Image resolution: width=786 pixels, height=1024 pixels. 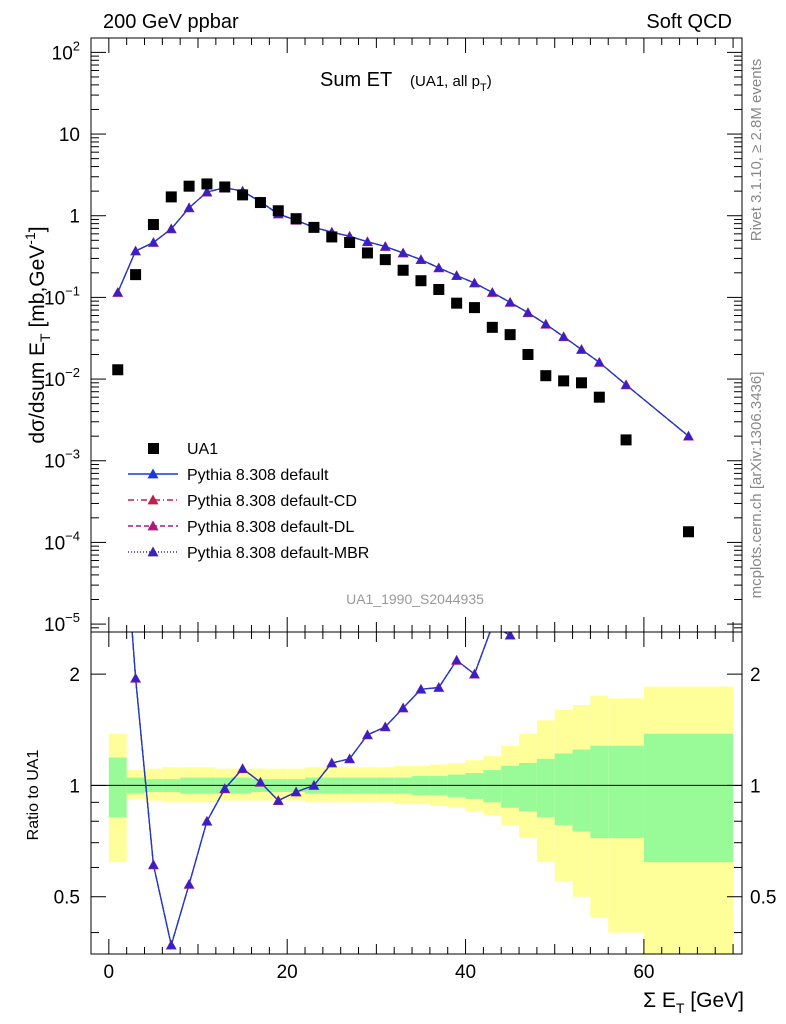 What do you see at coordinates (33, 795) in the screenshot?
I see `ratio-ylabel: Ratio to UA1` at bounding box center [33, 795].